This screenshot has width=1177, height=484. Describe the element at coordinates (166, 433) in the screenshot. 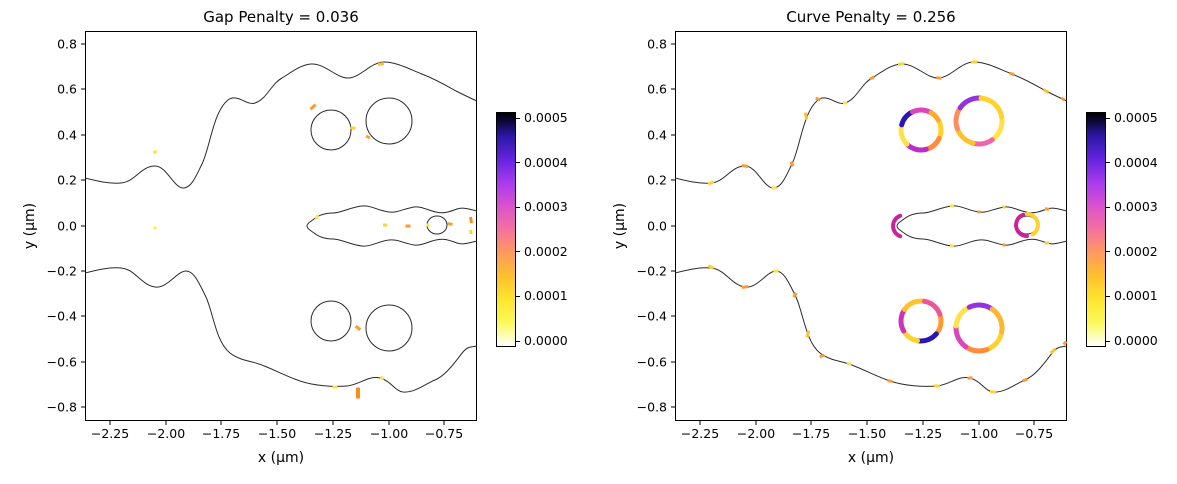

I see `x-tick-label: −2.00` at that location.